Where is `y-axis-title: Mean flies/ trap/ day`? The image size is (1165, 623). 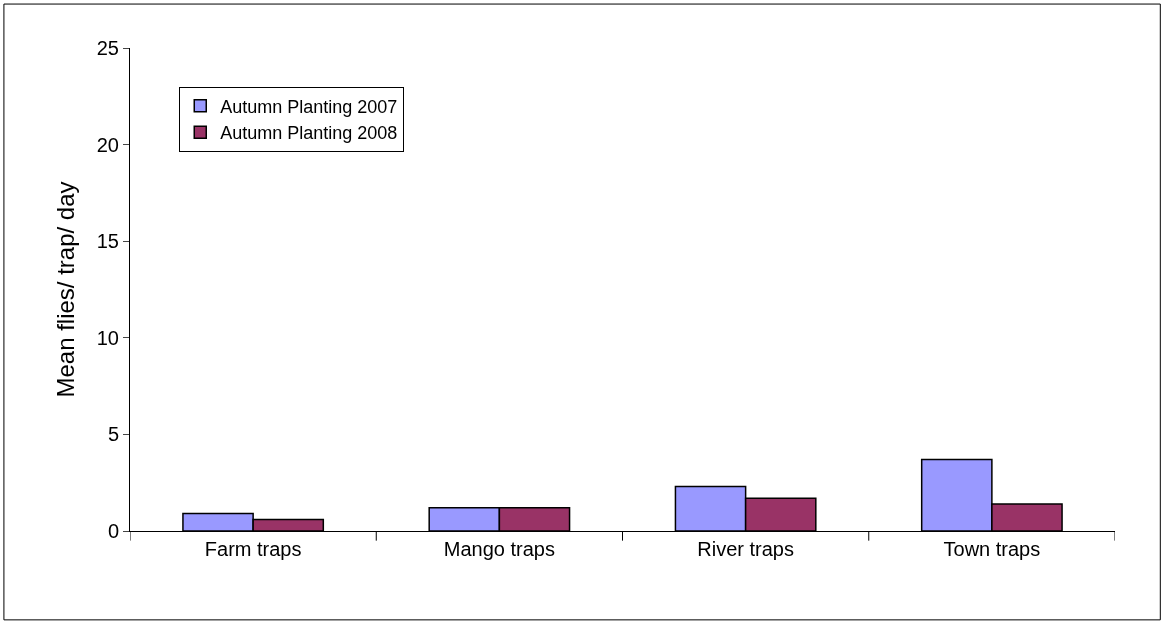 y-axis-title: Mean flies/ trap/ day is located at coordinates (65, 289).